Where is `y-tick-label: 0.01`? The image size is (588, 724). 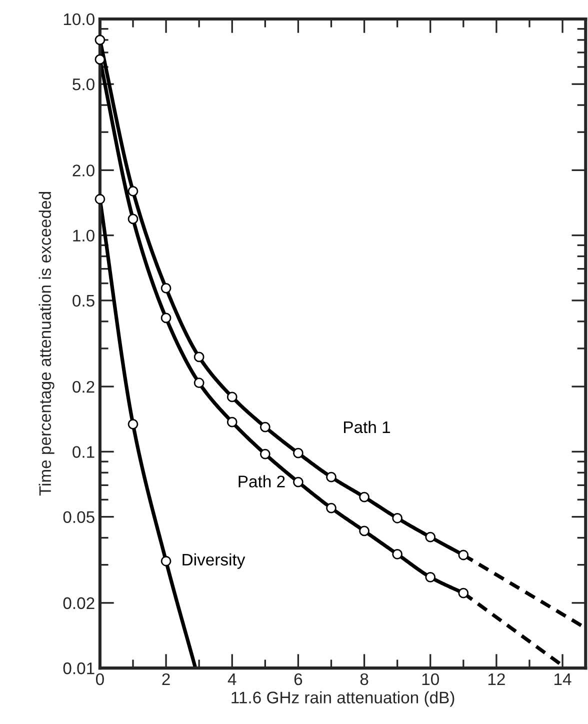
y-tick-label: 0.01 is located at coordinates (78, 668).